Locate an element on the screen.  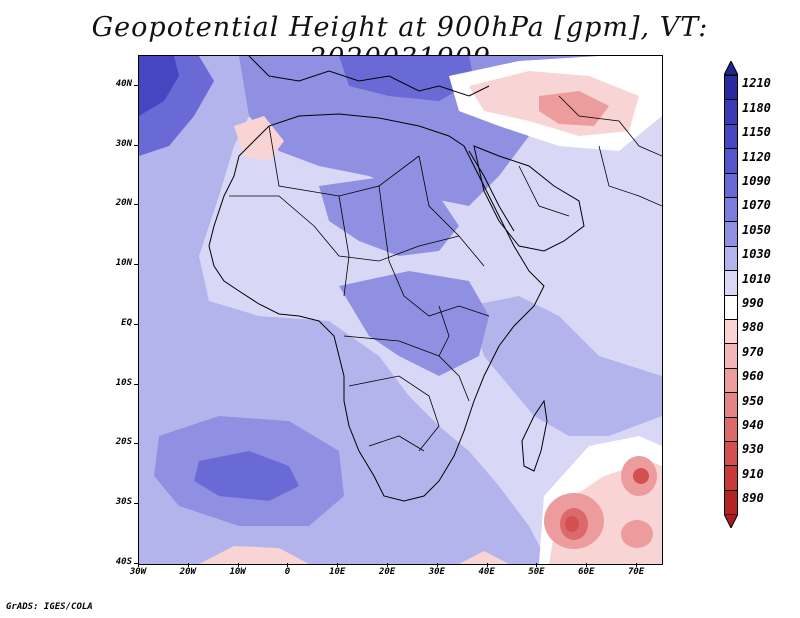
lat-tick-label: 30N is located at coordinates (123, 143).